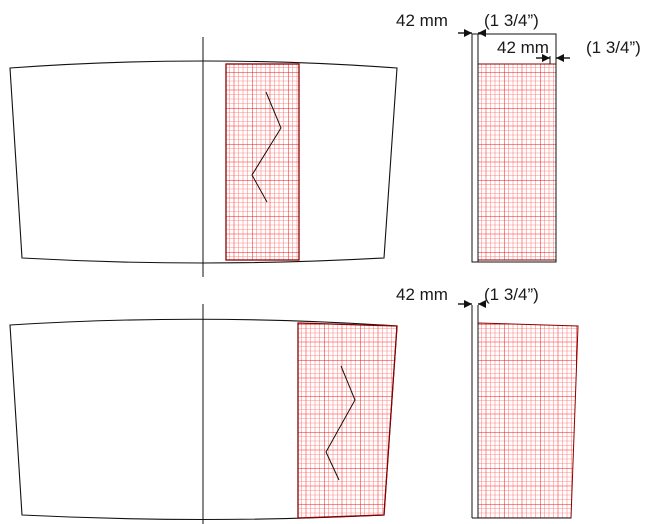 The height and width of the screenshot is (524, 659). Describe the element at coordinates (340, 423) in the screenshot. I see `bottom-zigzag-mark` at that location.